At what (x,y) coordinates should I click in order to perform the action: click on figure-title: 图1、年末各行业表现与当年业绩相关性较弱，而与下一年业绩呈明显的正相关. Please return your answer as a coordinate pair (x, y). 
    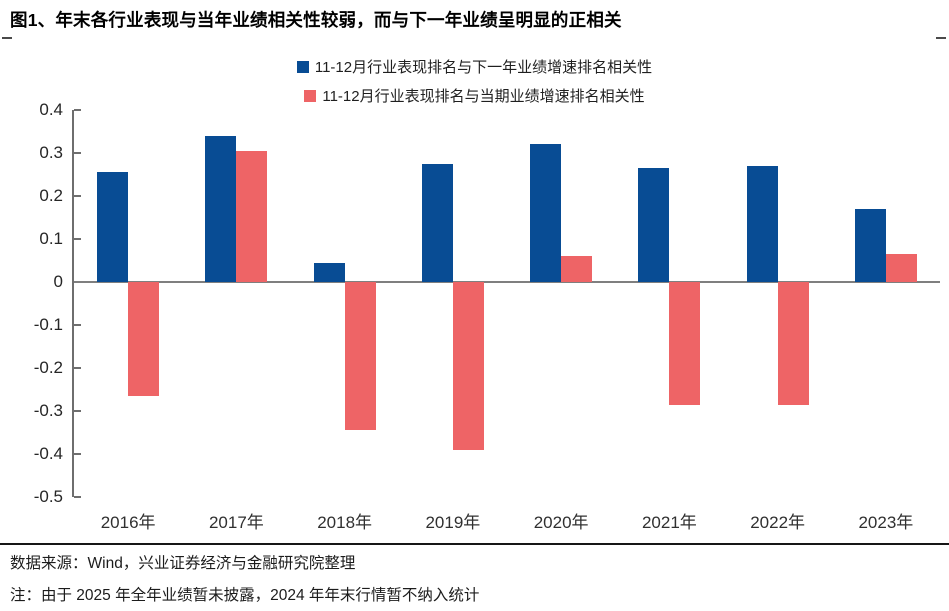
    Looking at the image, I should click on (316, 20).